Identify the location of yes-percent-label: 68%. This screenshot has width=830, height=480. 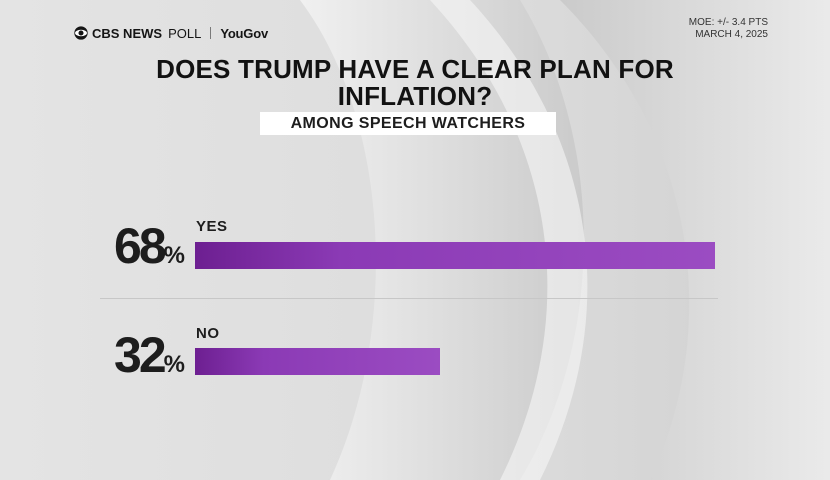
(142, 246).